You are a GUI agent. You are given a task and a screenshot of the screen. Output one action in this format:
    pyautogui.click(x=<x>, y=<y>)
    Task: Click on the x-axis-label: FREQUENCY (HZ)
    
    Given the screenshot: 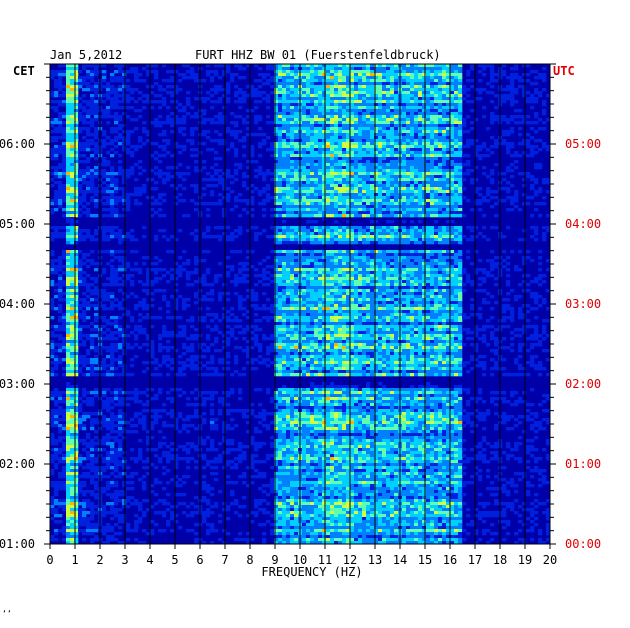 What is the action you would take?
    pyautogui.click(x=311, y=572)
    